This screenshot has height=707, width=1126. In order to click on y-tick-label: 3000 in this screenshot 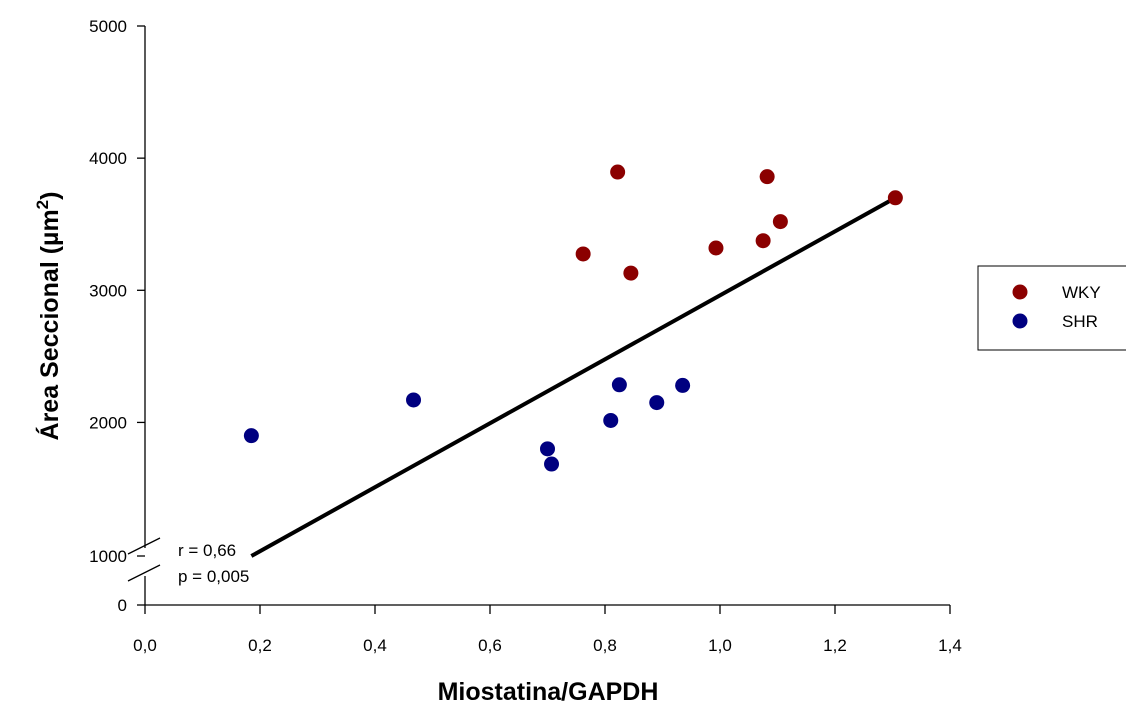, I will do `click(108, 290)`.